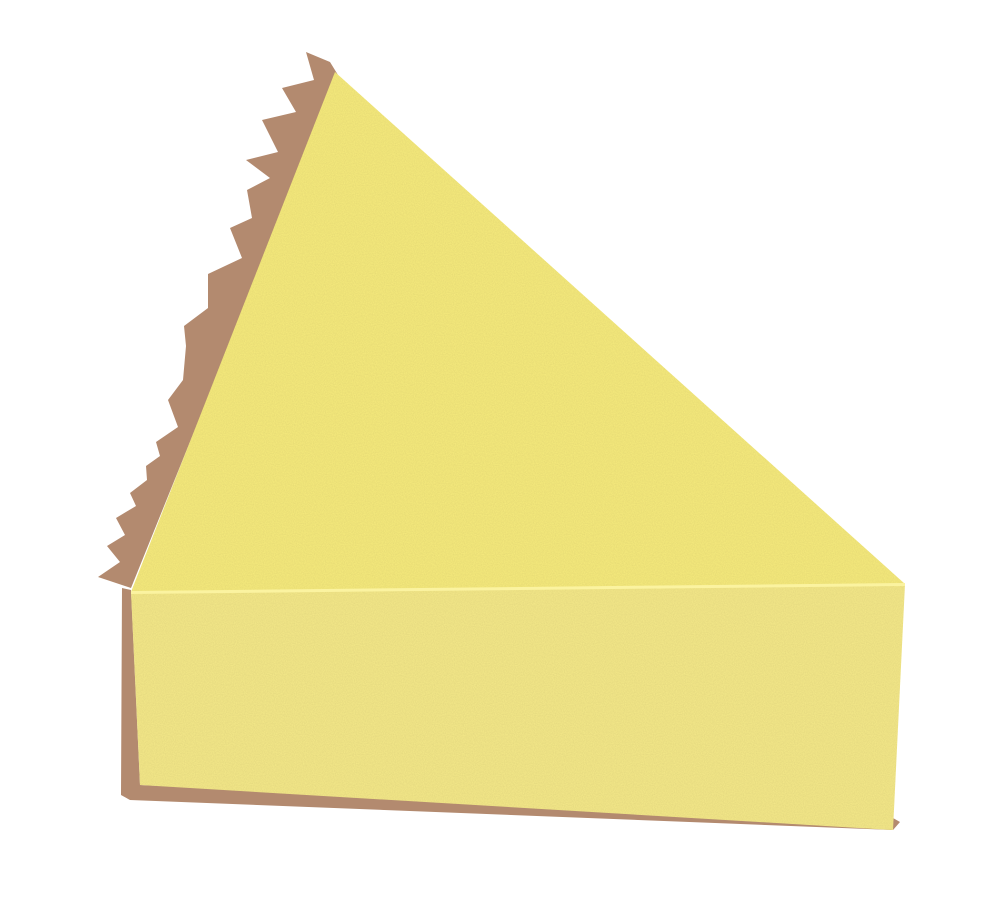  Describe the element at coordinates (518, 588) in the screenshot. I see `edge-highlight` at that location.